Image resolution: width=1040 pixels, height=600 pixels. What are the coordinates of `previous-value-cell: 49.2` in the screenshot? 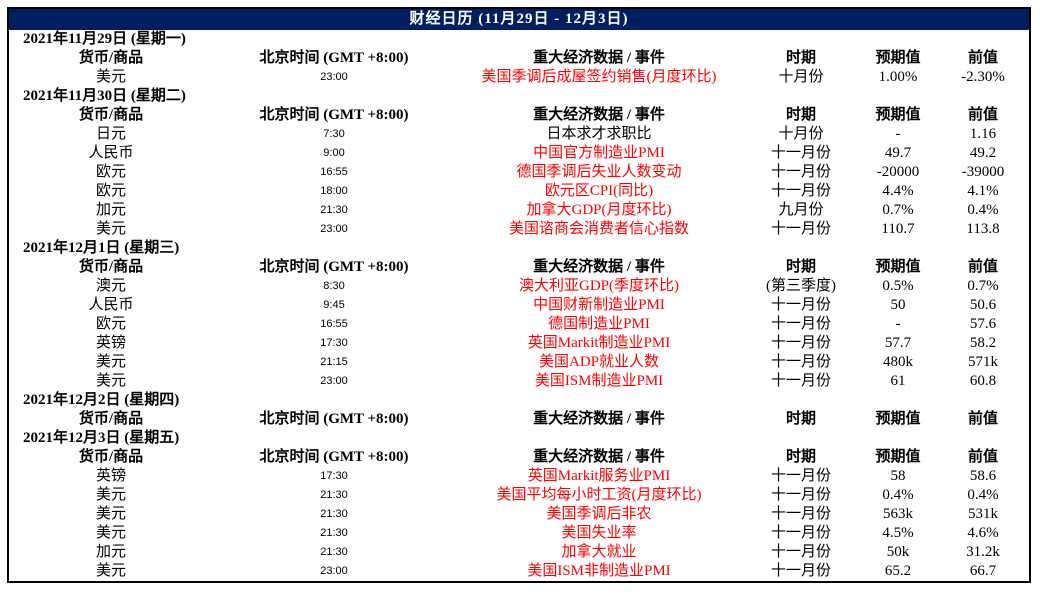 It's located at (983, 153).